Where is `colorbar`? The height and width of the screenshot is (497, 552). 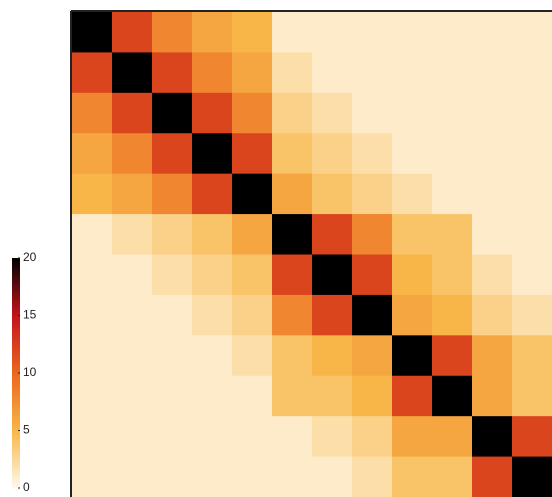
colorbar is located at coordinates (16, 373).